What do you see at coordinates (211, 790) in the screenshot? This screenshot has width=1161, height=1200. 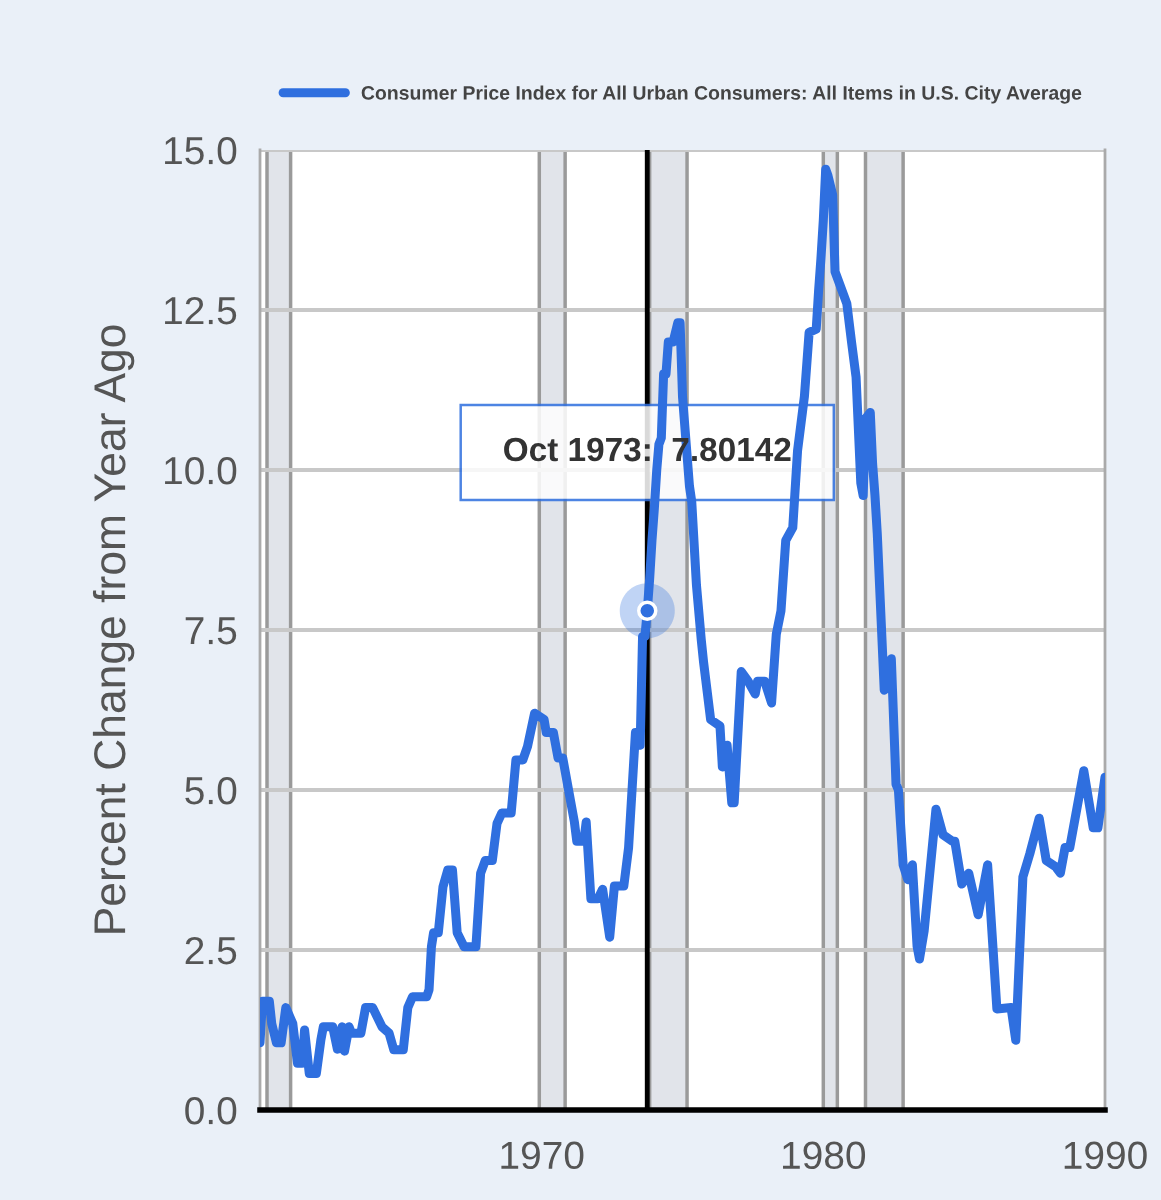 I see `y-tick-label: 5.0` at bounding box center [211, 790].